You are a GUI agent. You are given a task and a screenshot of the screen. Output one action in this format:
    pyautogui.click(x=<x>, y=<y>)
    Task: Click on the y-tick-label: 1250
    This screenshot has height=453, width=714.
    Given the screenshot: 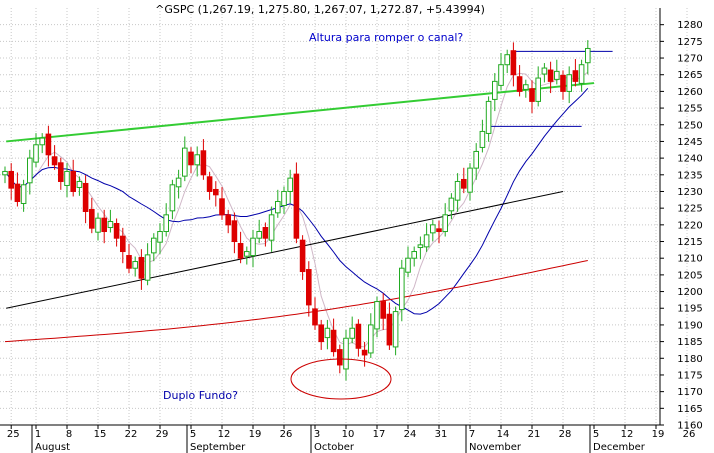 What is the action you would take?
    pyautogui.click(x=689, y=125)
    